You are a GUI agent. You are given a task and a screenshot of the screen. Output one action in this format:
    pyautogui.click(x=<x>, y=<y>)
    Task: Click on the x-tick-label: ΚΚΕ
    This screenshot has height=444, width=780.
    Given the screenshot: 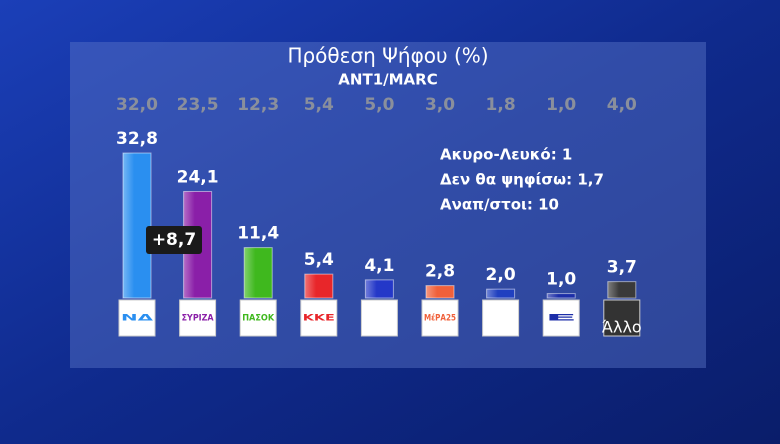 What is the action you would take?
    pyautogui.click(x=319, y=319)
    